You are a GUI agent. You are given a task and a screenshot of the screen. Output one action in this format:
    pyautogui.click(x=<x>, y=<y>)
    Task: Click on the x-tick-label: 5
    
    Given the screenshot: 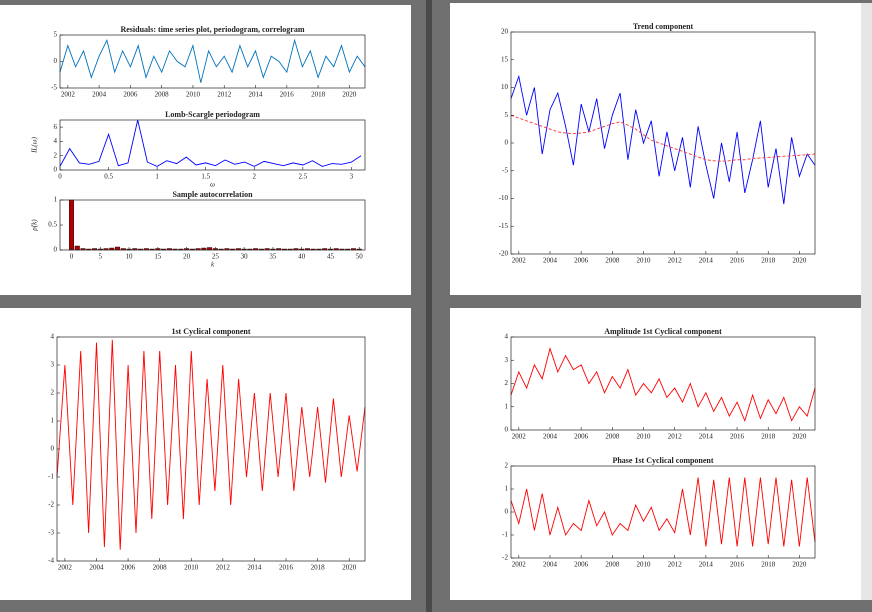 What is the action you would take?
    pyautogui.click(x=101, y=257)
    